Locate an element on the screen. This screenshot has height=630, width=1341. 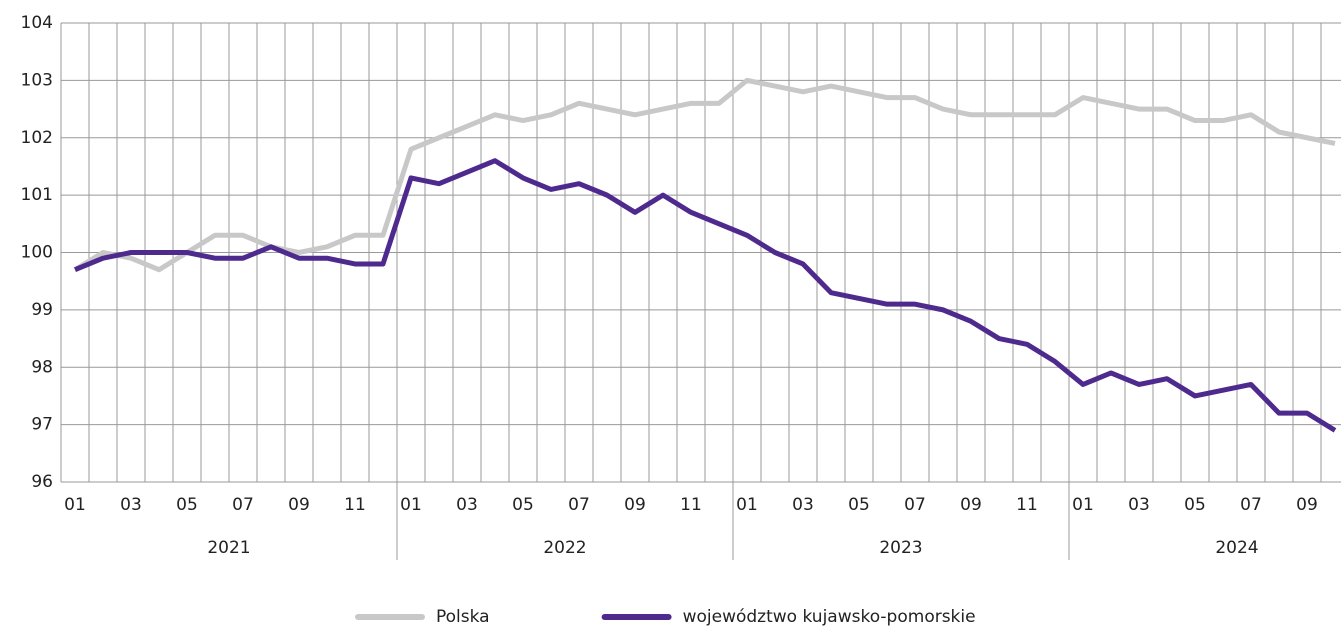
y-tick-label: 99 is located at coordinates (42, 310).